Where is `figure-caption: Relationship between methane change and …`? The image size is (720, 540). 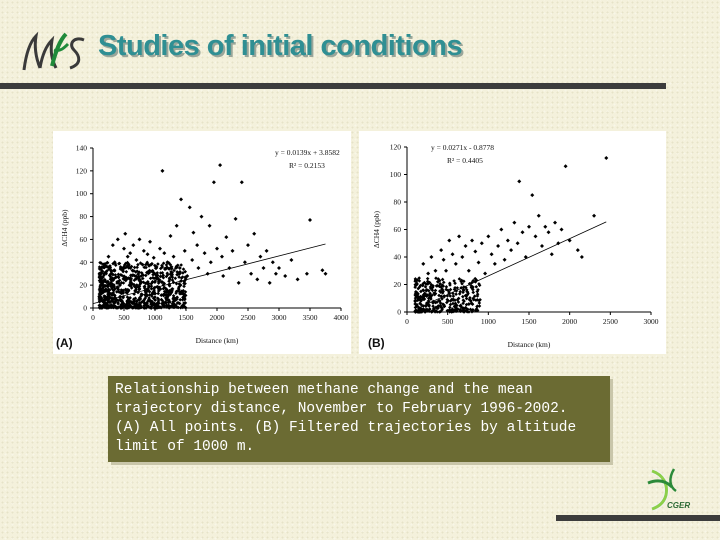 figure-caption: Relationship between methane change and … is located at coordinates (359, 419).